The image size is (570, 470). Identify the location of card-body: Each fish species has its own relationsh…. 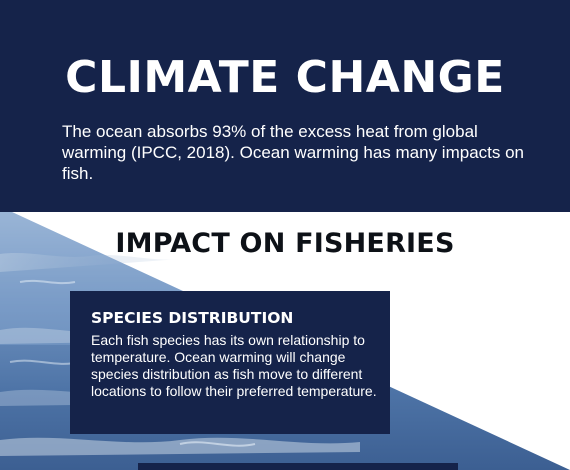
(234, 365).